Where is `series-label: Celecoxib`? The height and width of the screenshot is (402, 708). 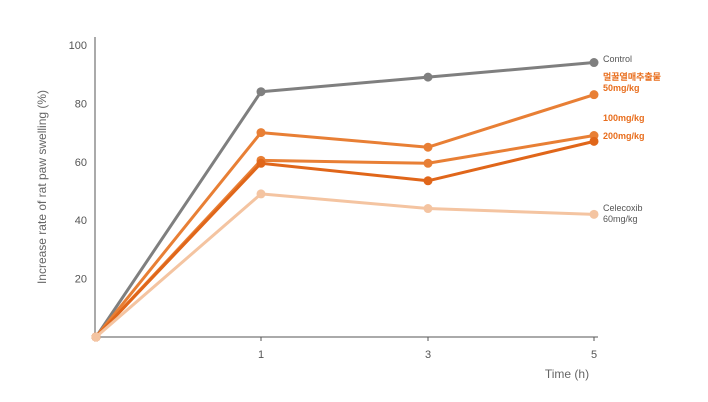 series-label: Celecoxib is located at coordinates (623, 208).